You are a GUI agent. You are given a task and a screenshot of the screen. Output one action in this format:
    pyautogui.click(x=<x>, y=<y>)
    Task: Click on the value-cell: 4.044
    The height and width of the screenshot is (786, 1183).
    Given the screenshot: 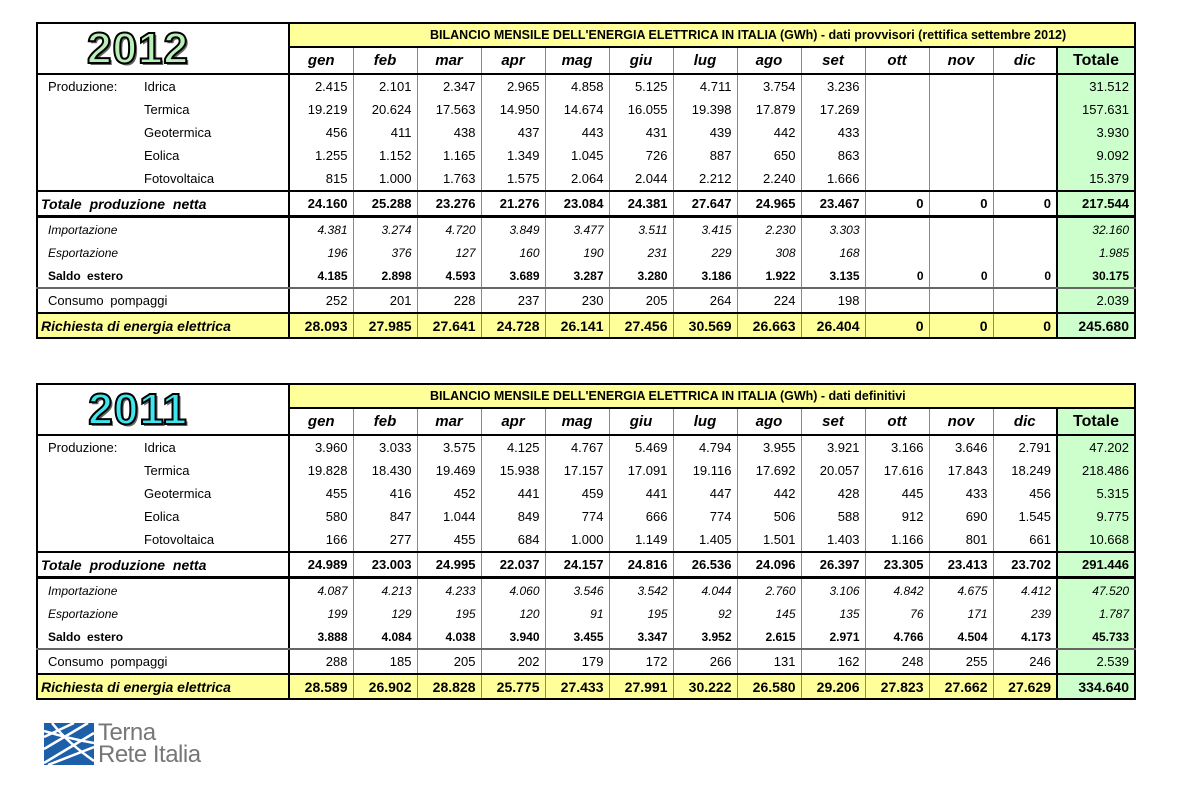 What is the action you would take?
    pyautogui.click(x=705, y=589)
    